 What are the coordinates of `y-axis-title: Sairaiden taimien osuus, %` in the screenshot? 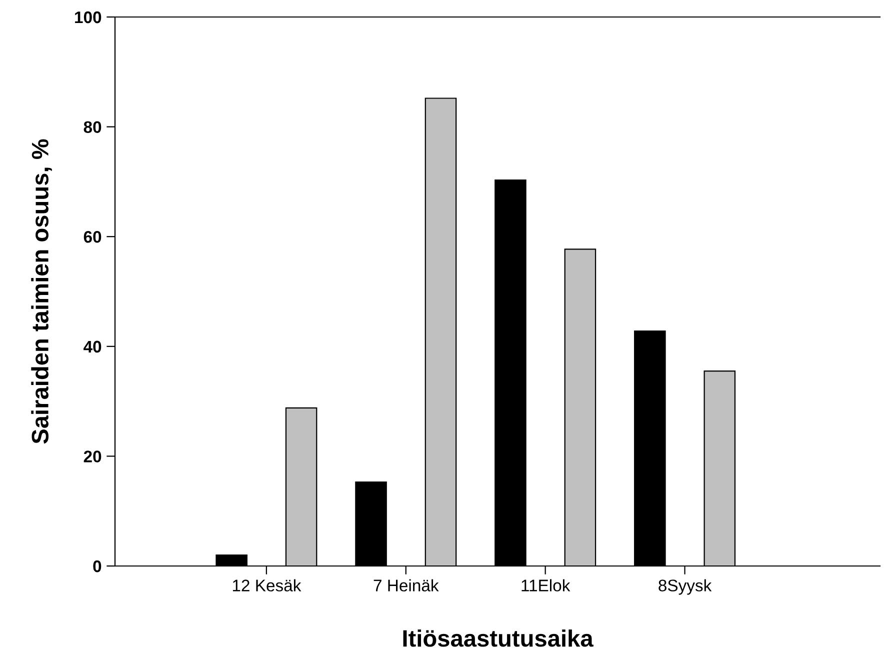 It's located at (41, 291).